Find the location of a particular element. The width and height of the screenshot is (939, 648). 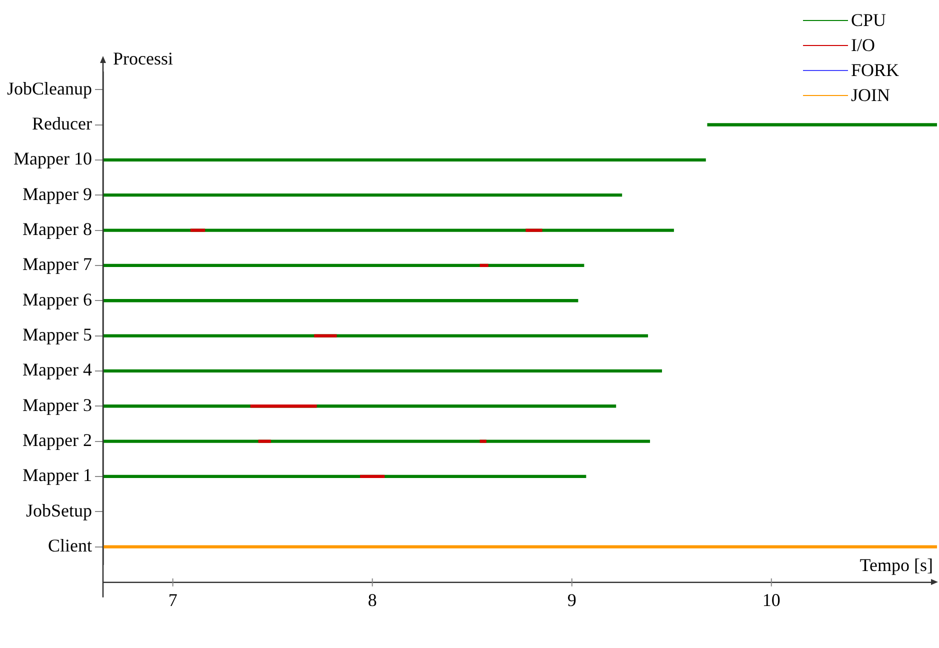

x-tick-label: 8 is located at coordinates (372, 600).